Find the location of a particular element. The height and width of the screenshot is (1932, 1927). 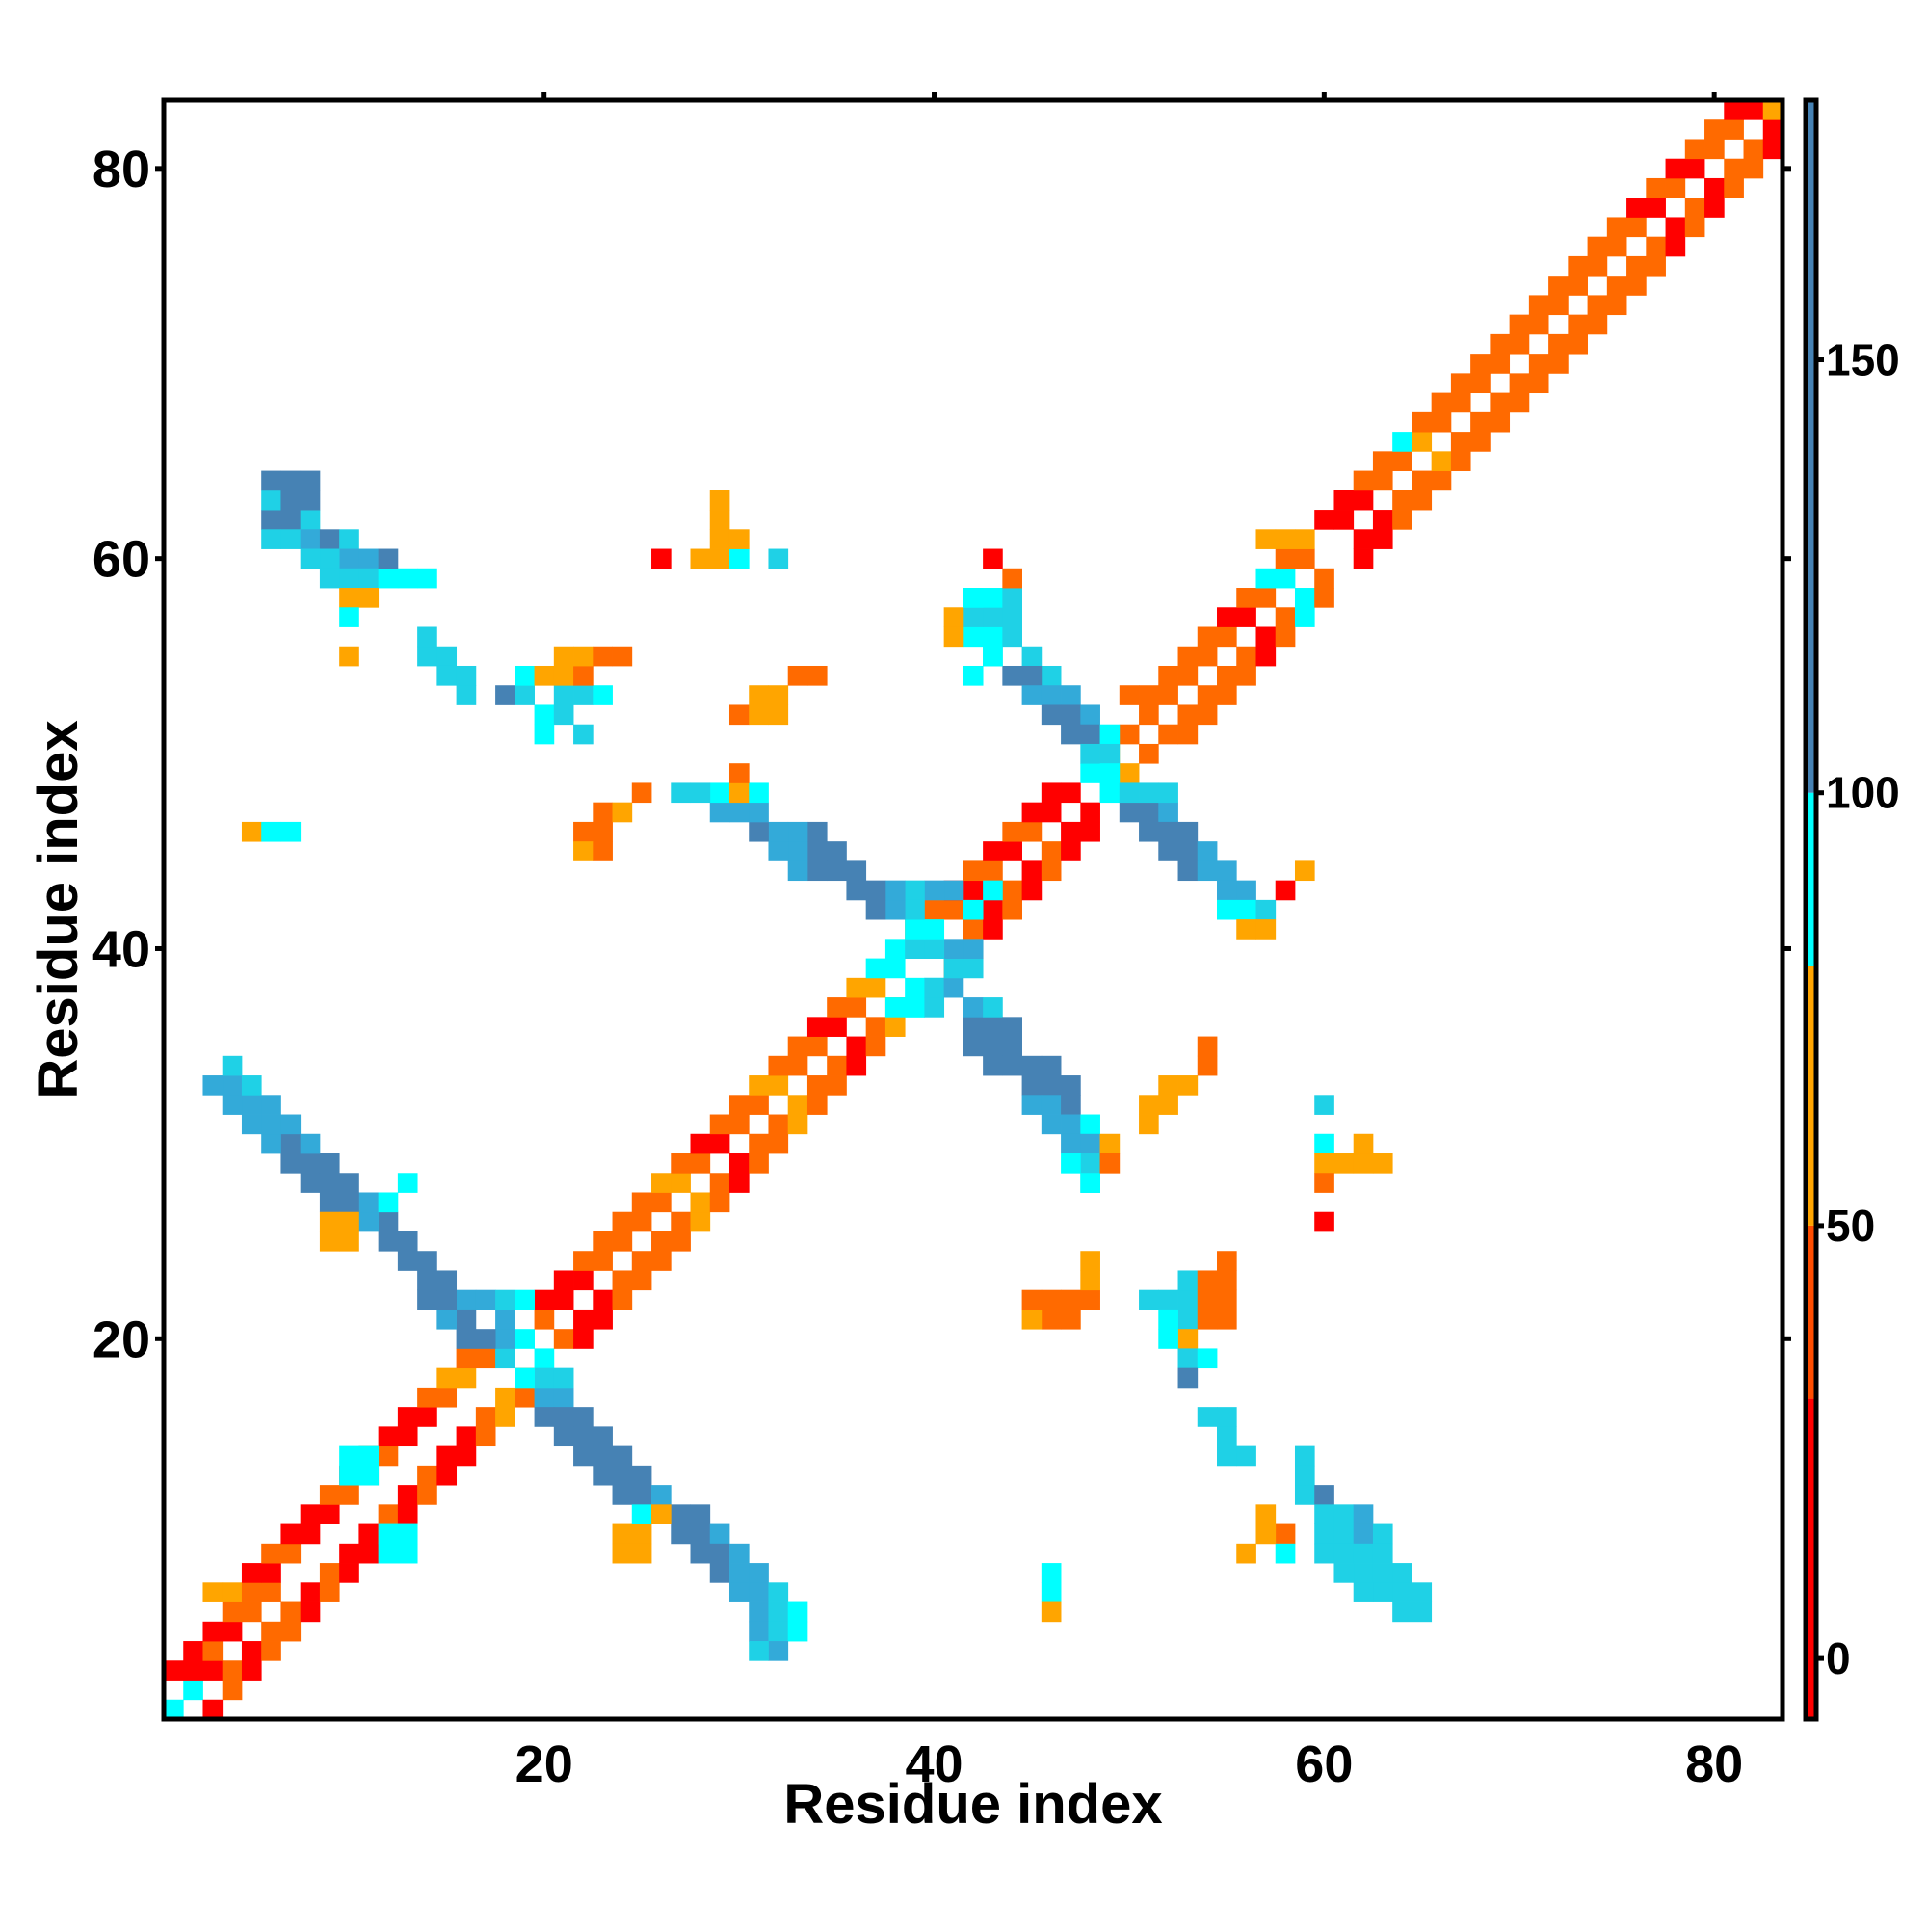

colorbar is located at coordinates (1811, 909).